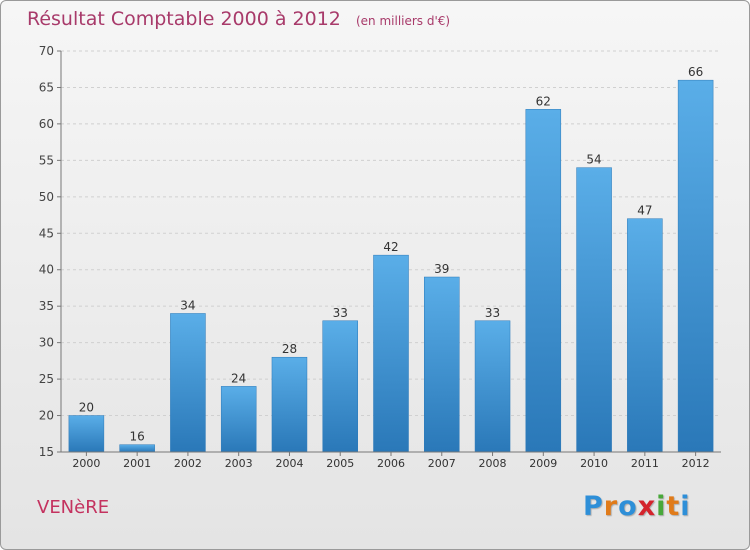  Describe the element at coordinates (46, 416) in the screenshot. I see `y-tick-label: 20` at that location.